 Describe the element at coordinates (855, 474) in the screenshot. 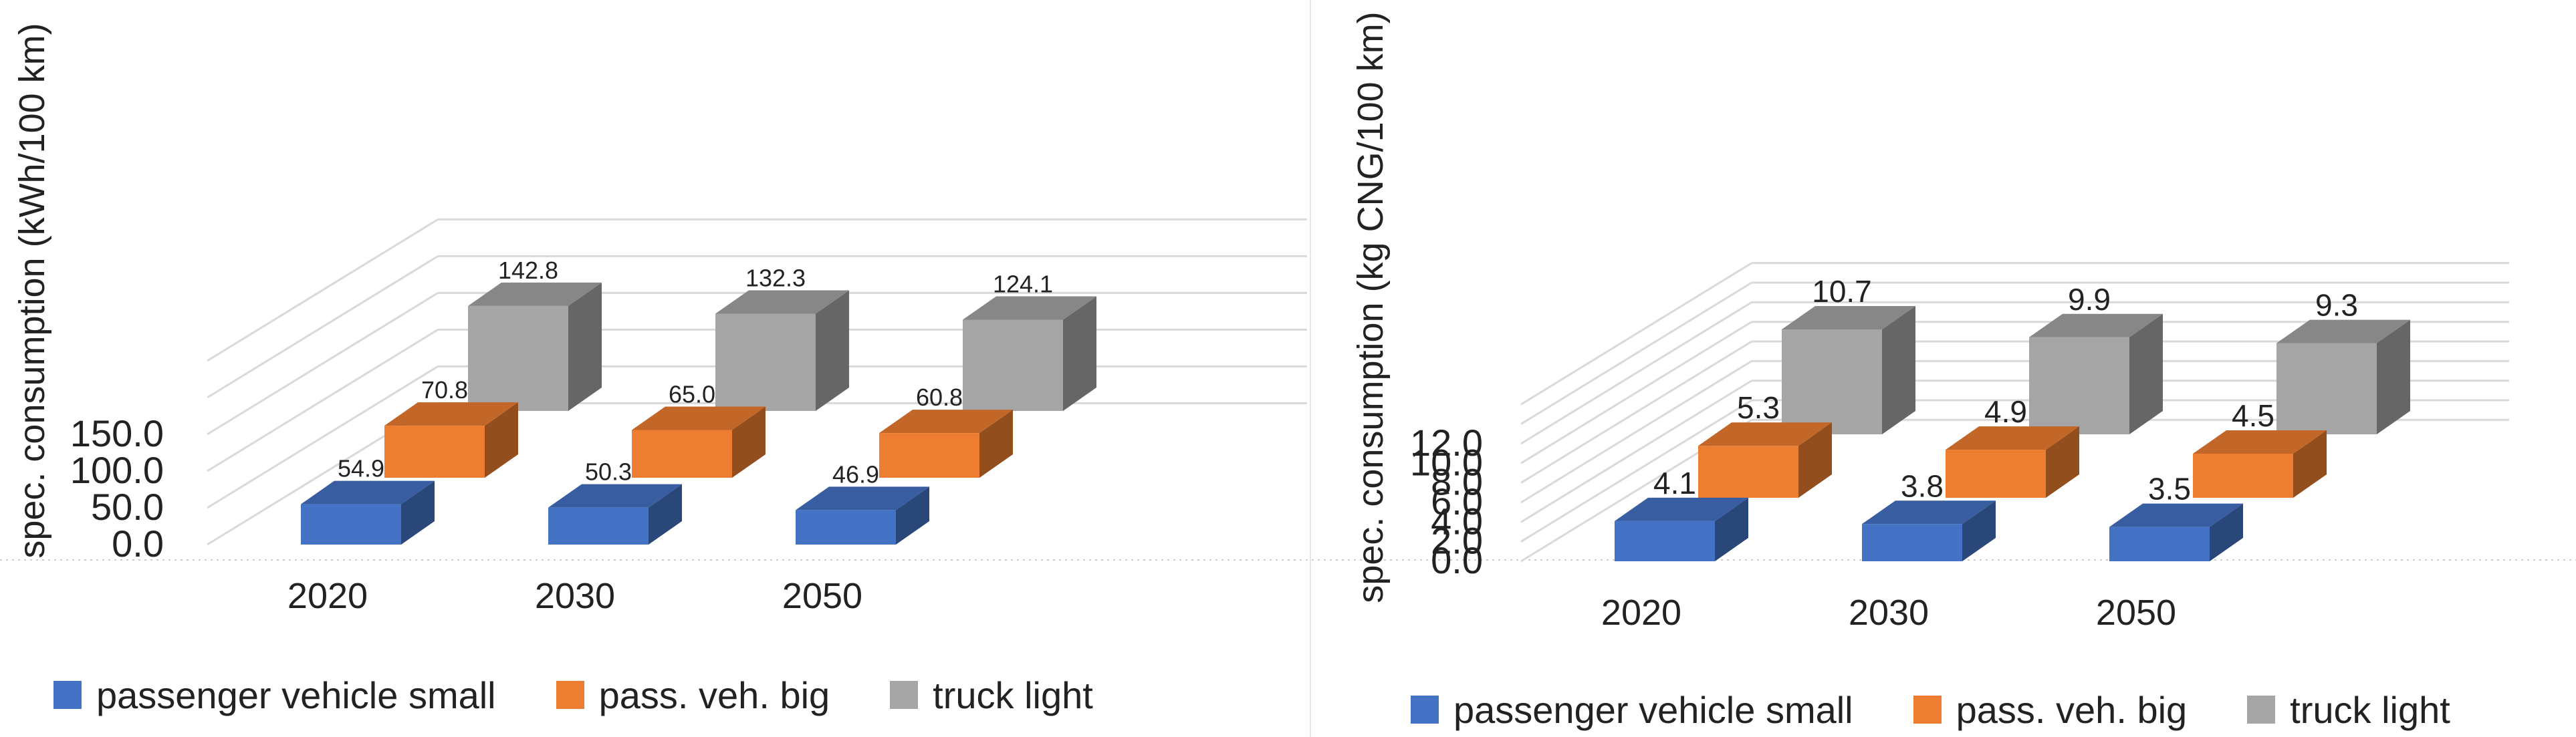

I see `data-label: 46.9` at that location.